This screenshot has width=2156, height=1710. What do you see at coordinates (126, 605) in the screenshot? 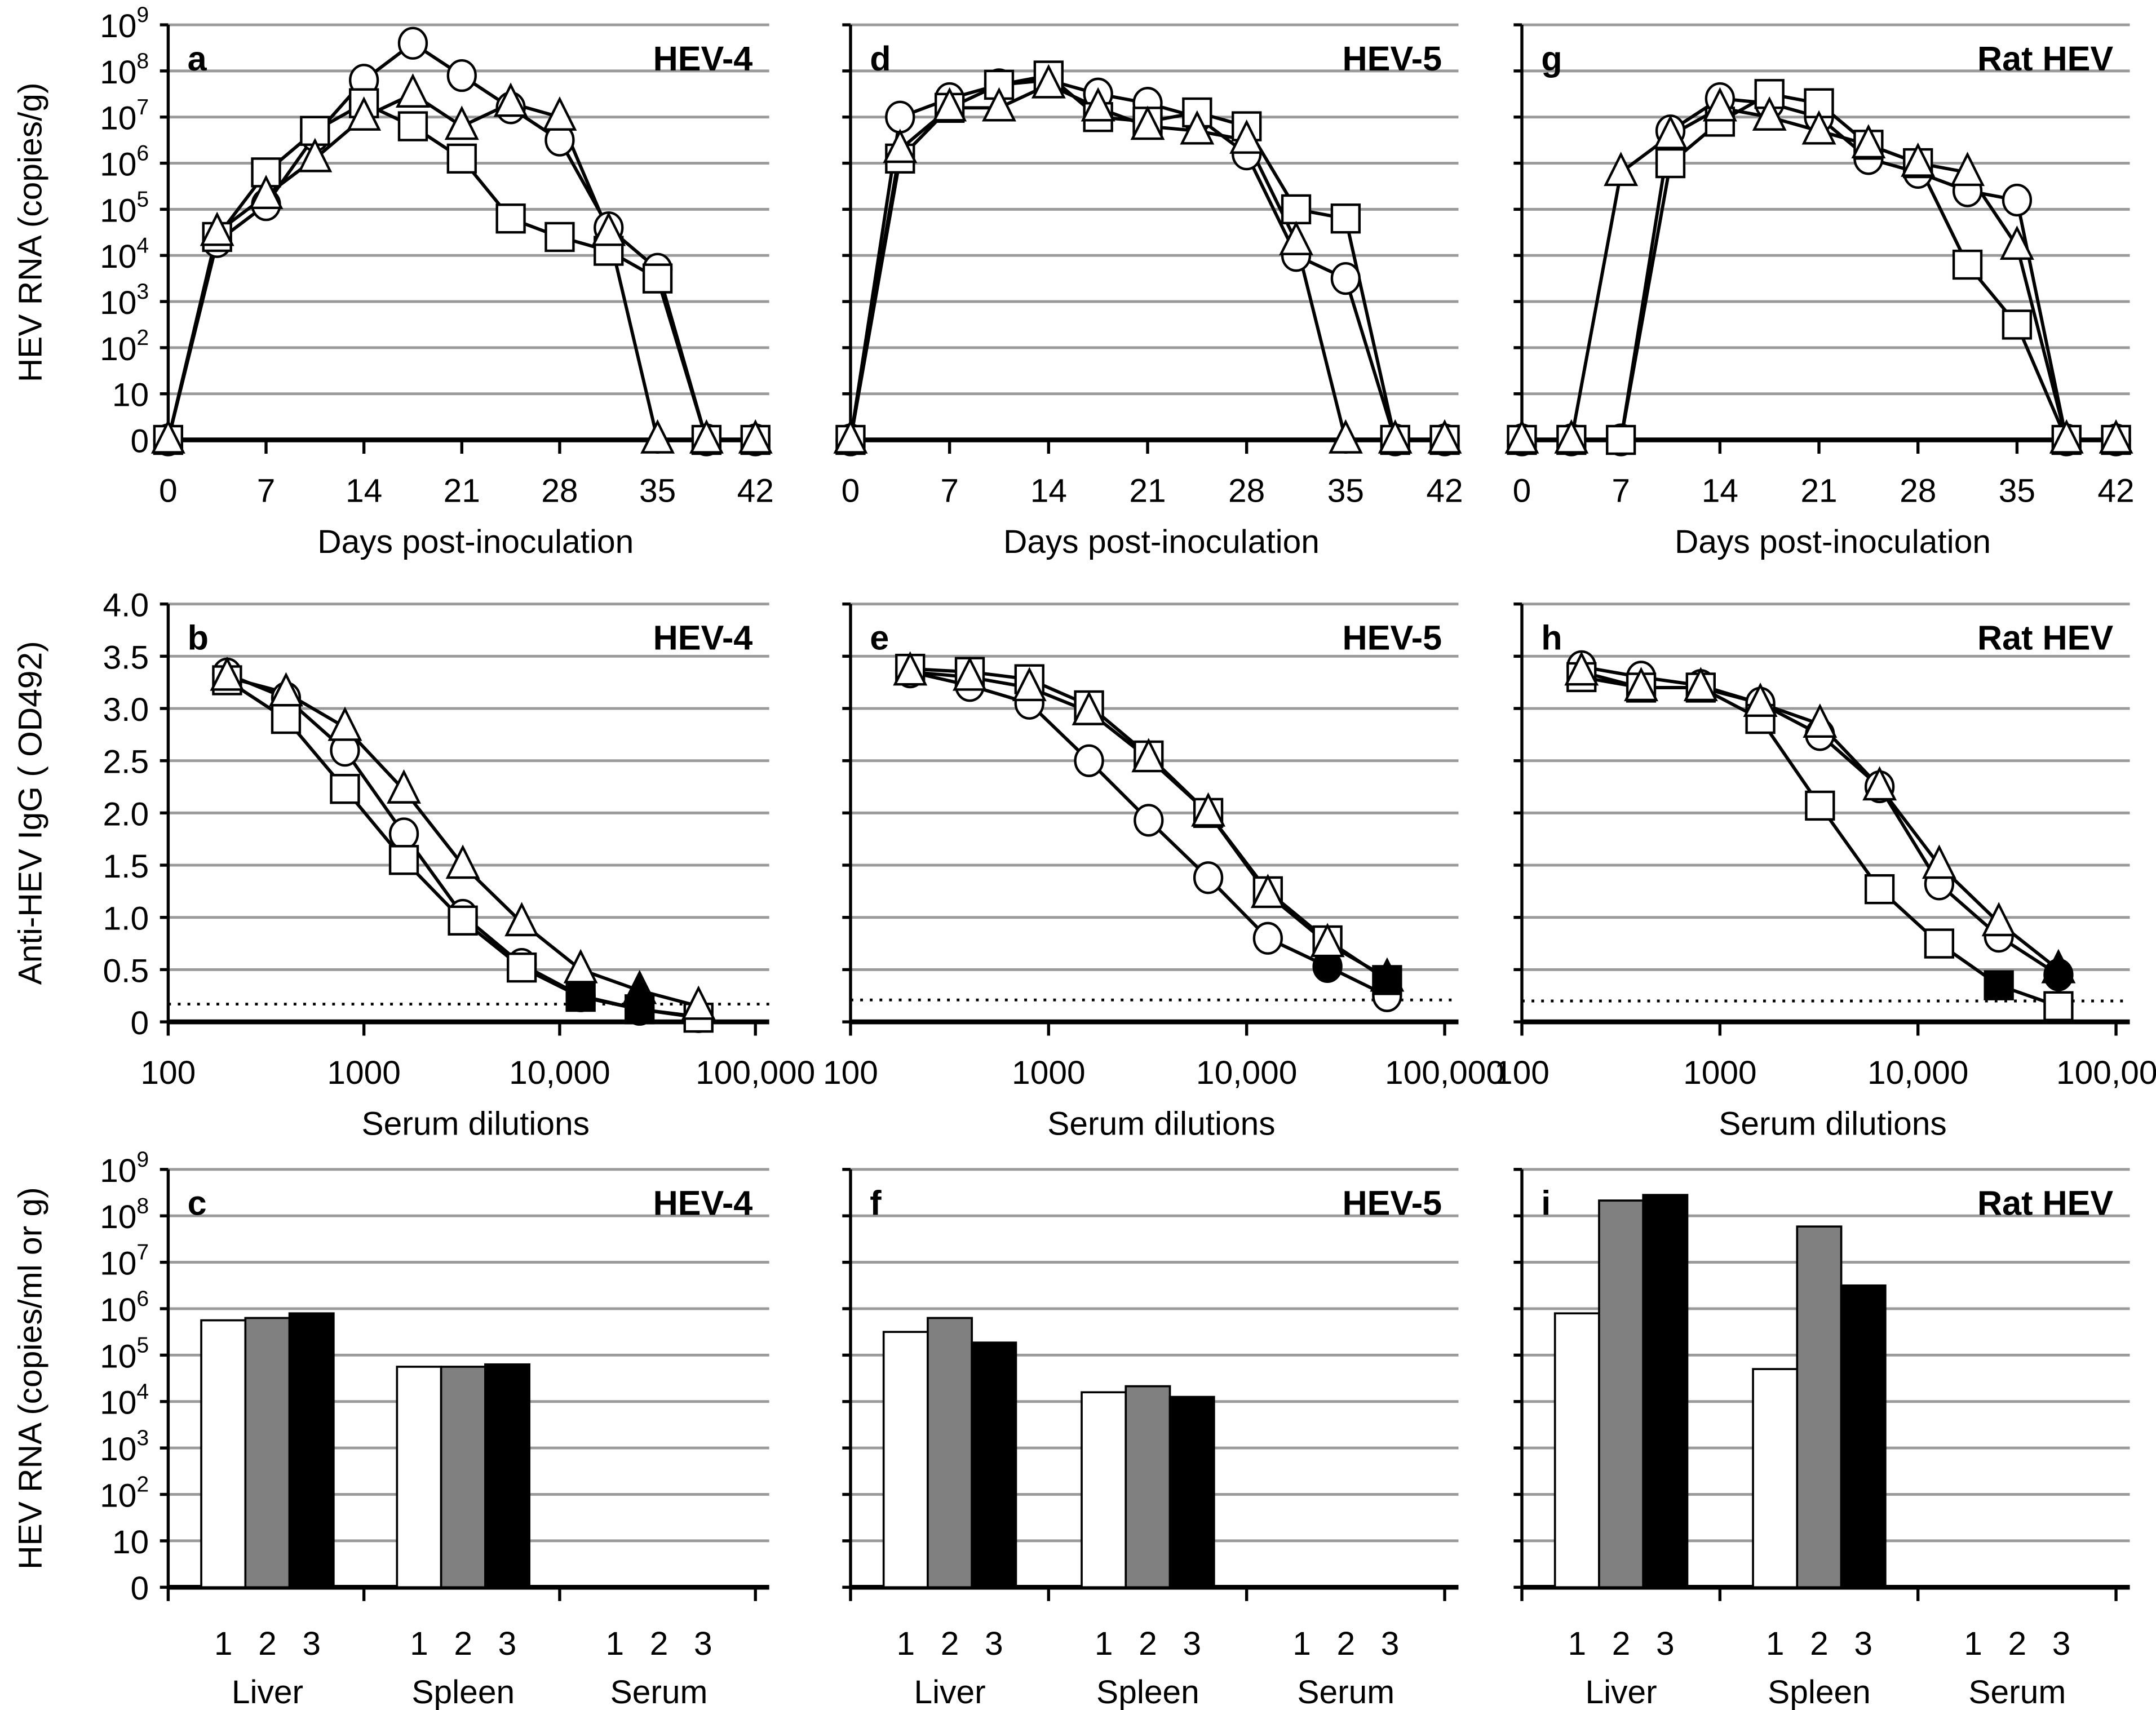
I see `y-tick-label: 4.0` at bounding box center [126, 605].